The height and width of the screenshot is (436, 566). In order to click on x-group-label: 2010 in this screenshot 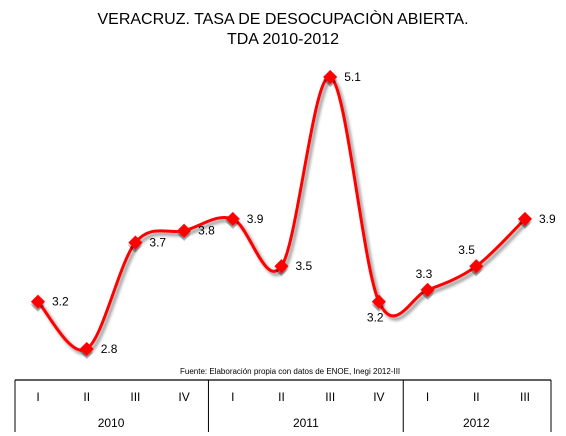, I will do `click(111, 423)`.